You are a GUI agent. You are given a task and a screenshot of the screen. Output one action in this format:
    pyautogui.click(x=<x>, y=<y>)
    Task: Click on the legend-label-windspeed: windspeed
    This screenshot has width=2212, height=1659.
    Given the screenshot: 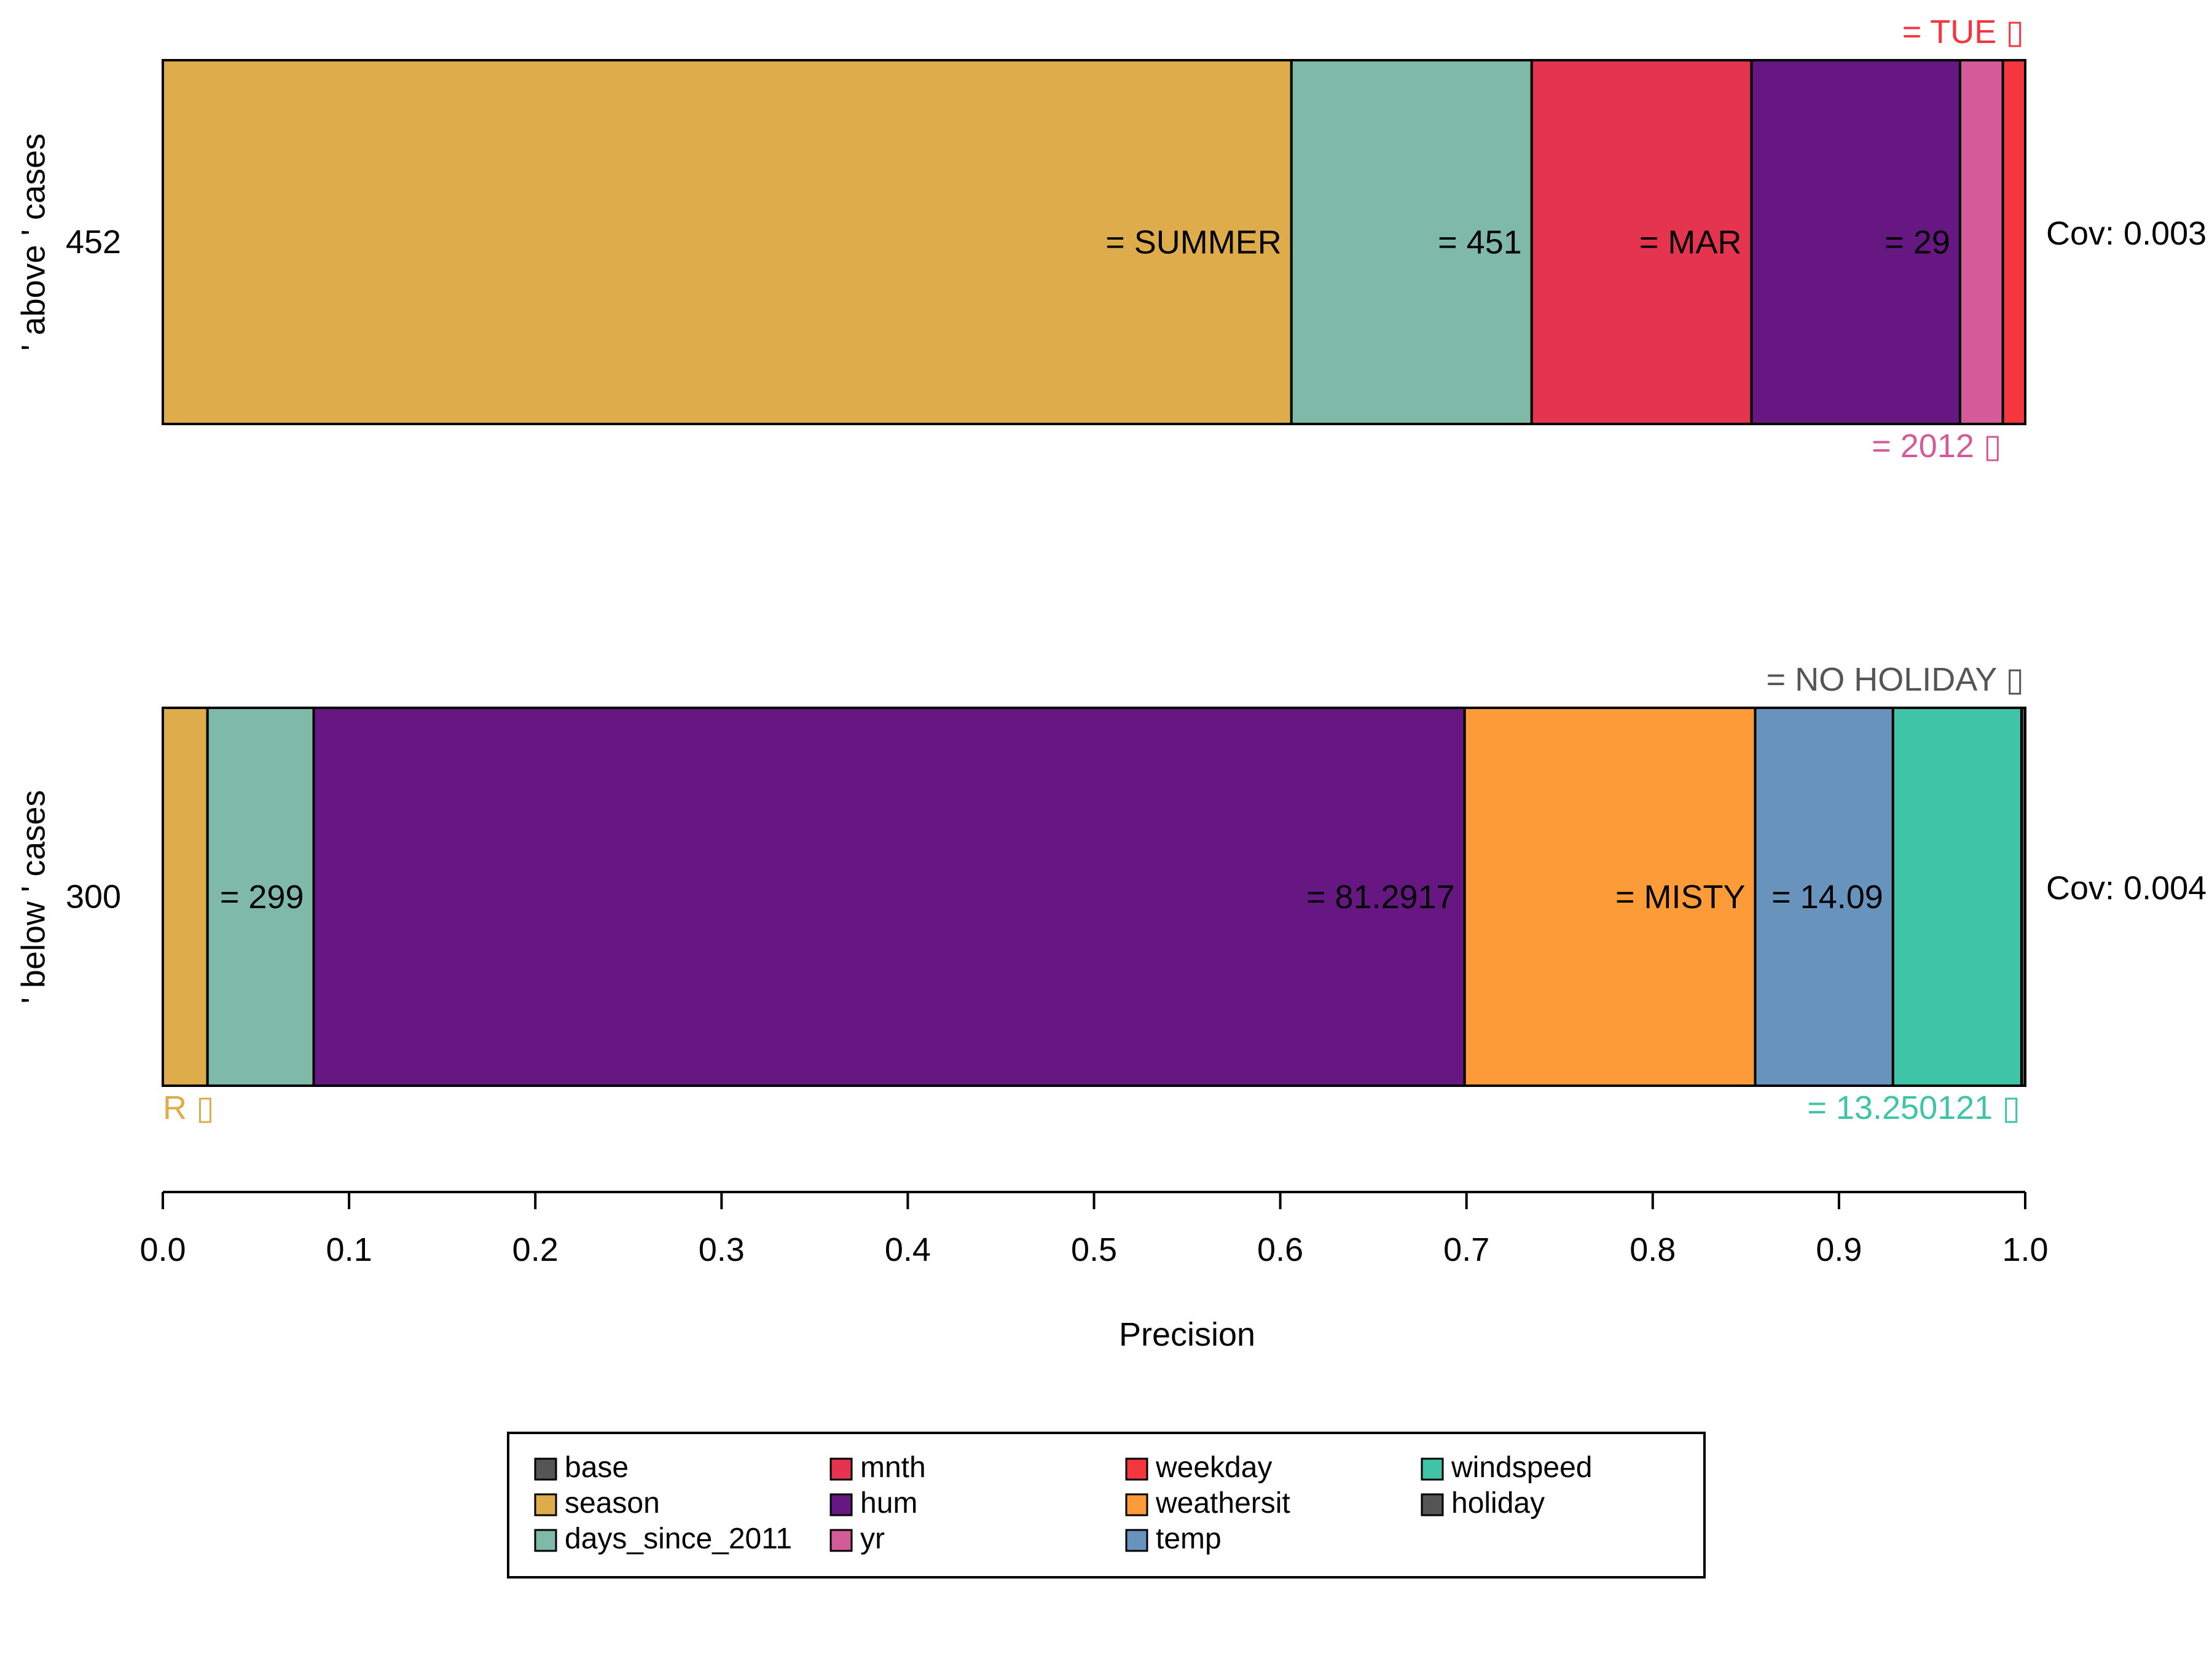 What is the action you would take?
    pyautogui.click(x=1522, y=1467)
    